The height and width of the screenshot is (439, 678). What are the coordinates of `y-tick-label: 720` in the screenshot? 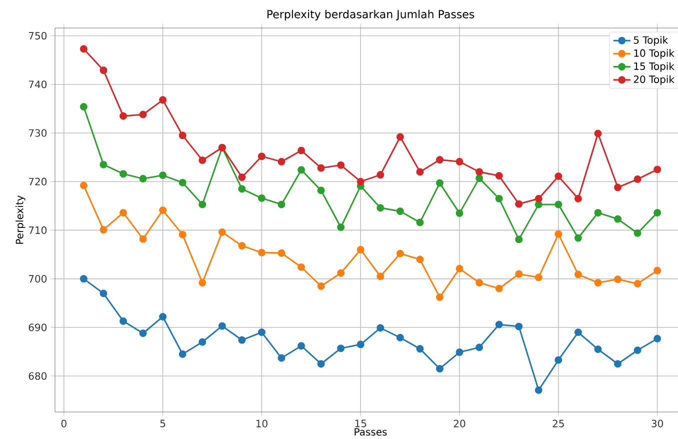 It's located at (37, 182).